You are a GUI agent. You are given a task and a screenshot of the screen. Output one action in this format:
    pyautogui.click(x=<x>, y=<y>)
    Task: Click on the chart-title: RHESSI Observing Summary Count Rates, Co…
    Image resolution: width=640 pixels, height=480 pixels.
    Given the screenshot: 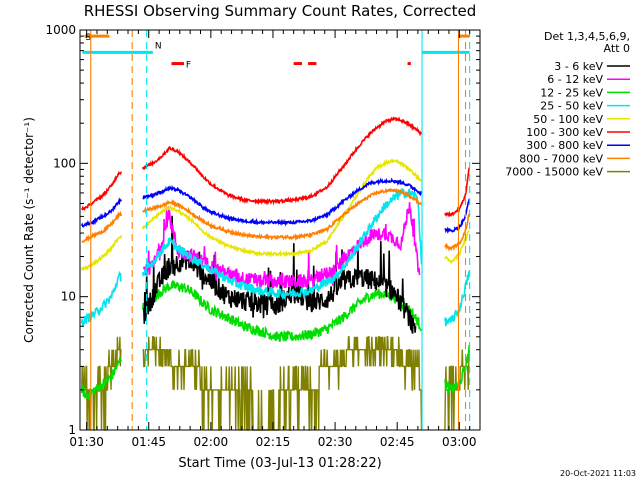 What is the action you would take?
    pyautogui.click(x=280, y=11)
    